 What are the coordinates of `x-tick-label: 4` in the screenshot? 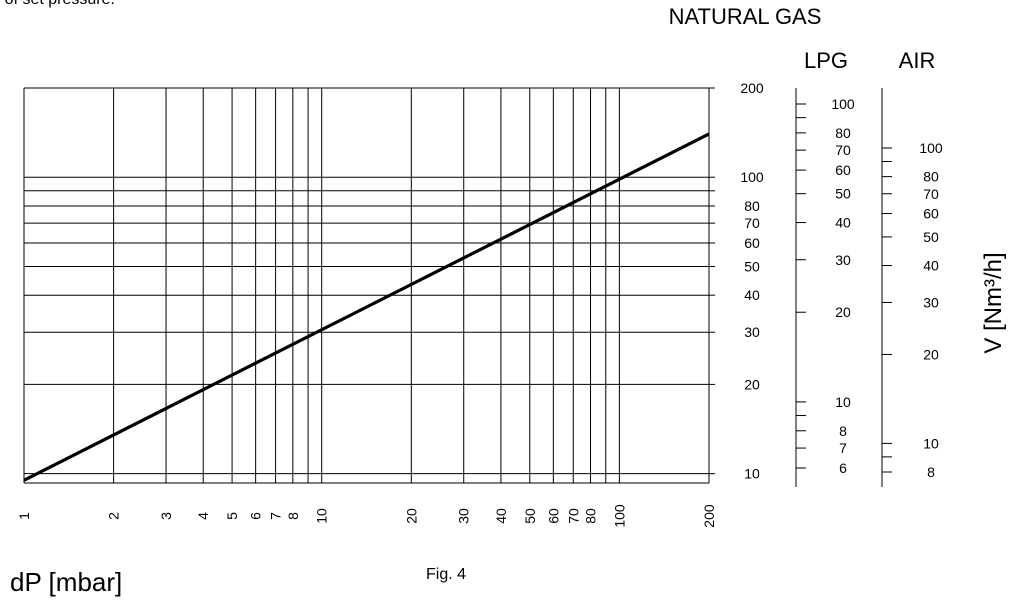 It's located at (203, 516).